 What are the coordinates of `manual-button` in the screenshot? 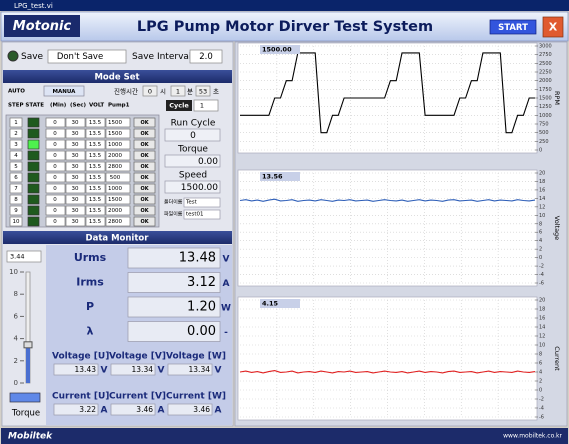 It's located at (64, 91).